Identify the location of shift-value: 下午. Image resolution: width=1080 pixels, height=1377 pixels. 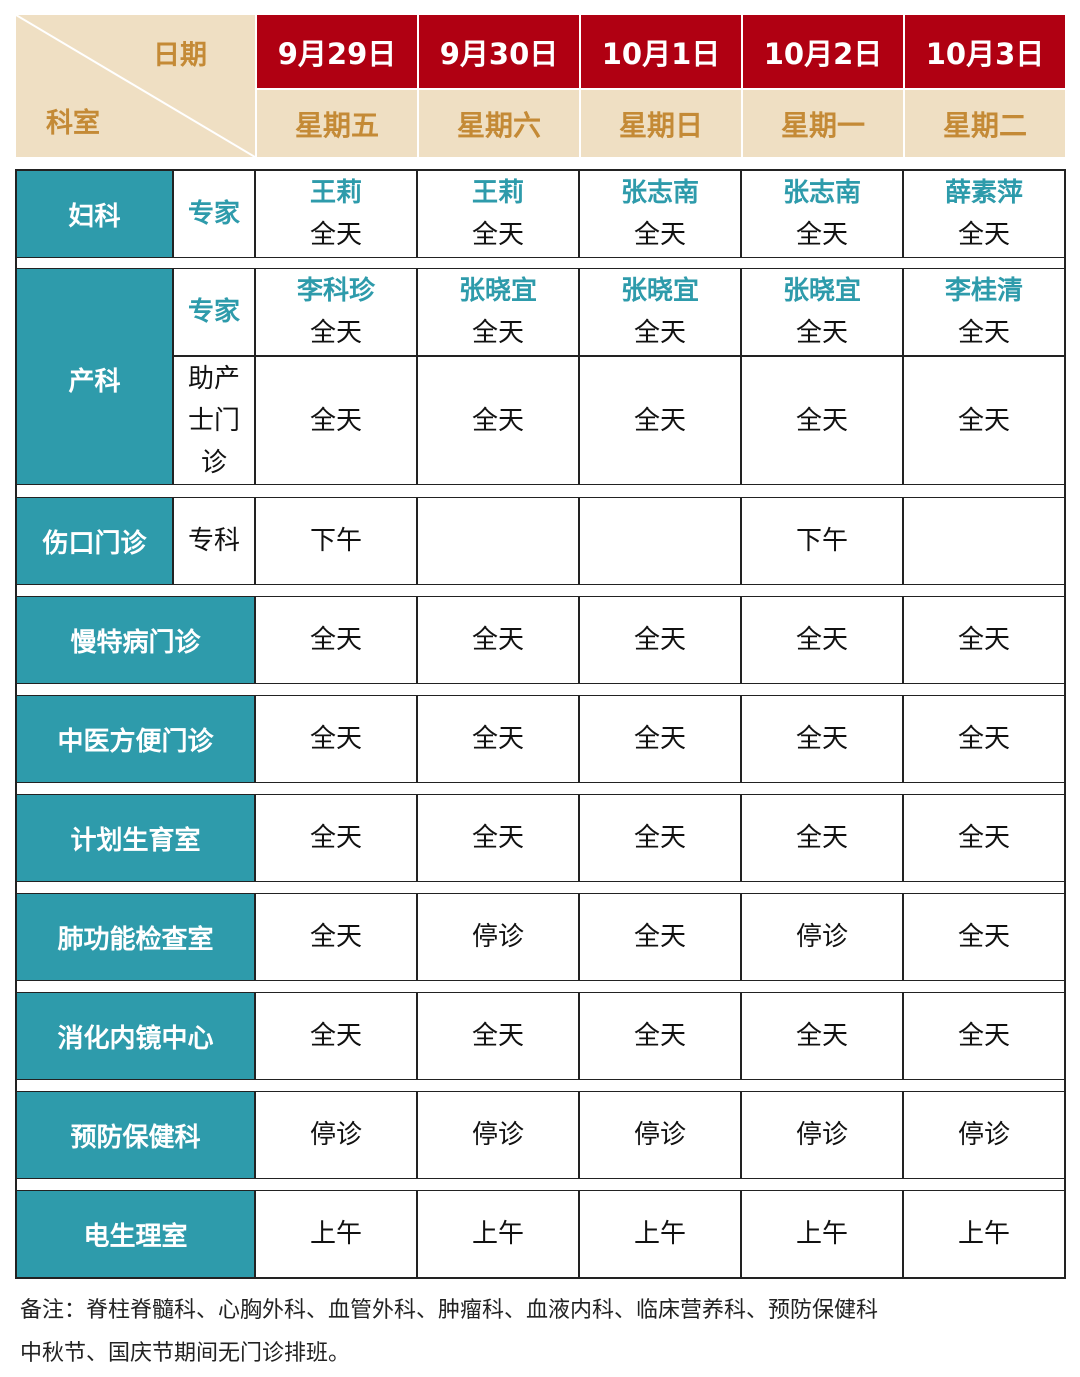
(821, 541).